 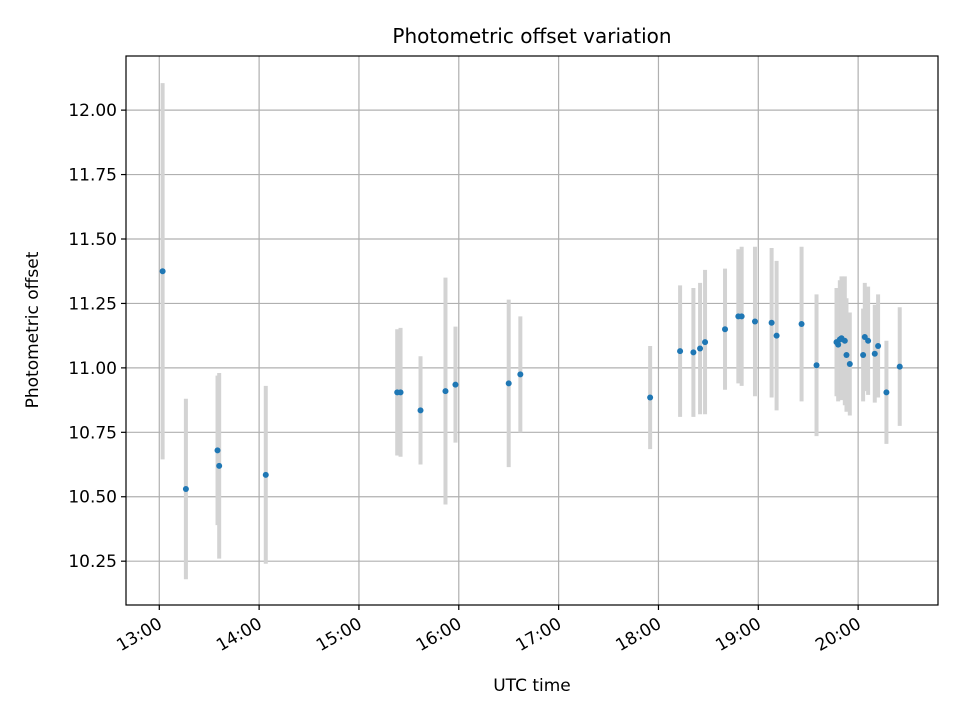 I want to click on y-tick-label: 10.75, so click(x=92, y=433).